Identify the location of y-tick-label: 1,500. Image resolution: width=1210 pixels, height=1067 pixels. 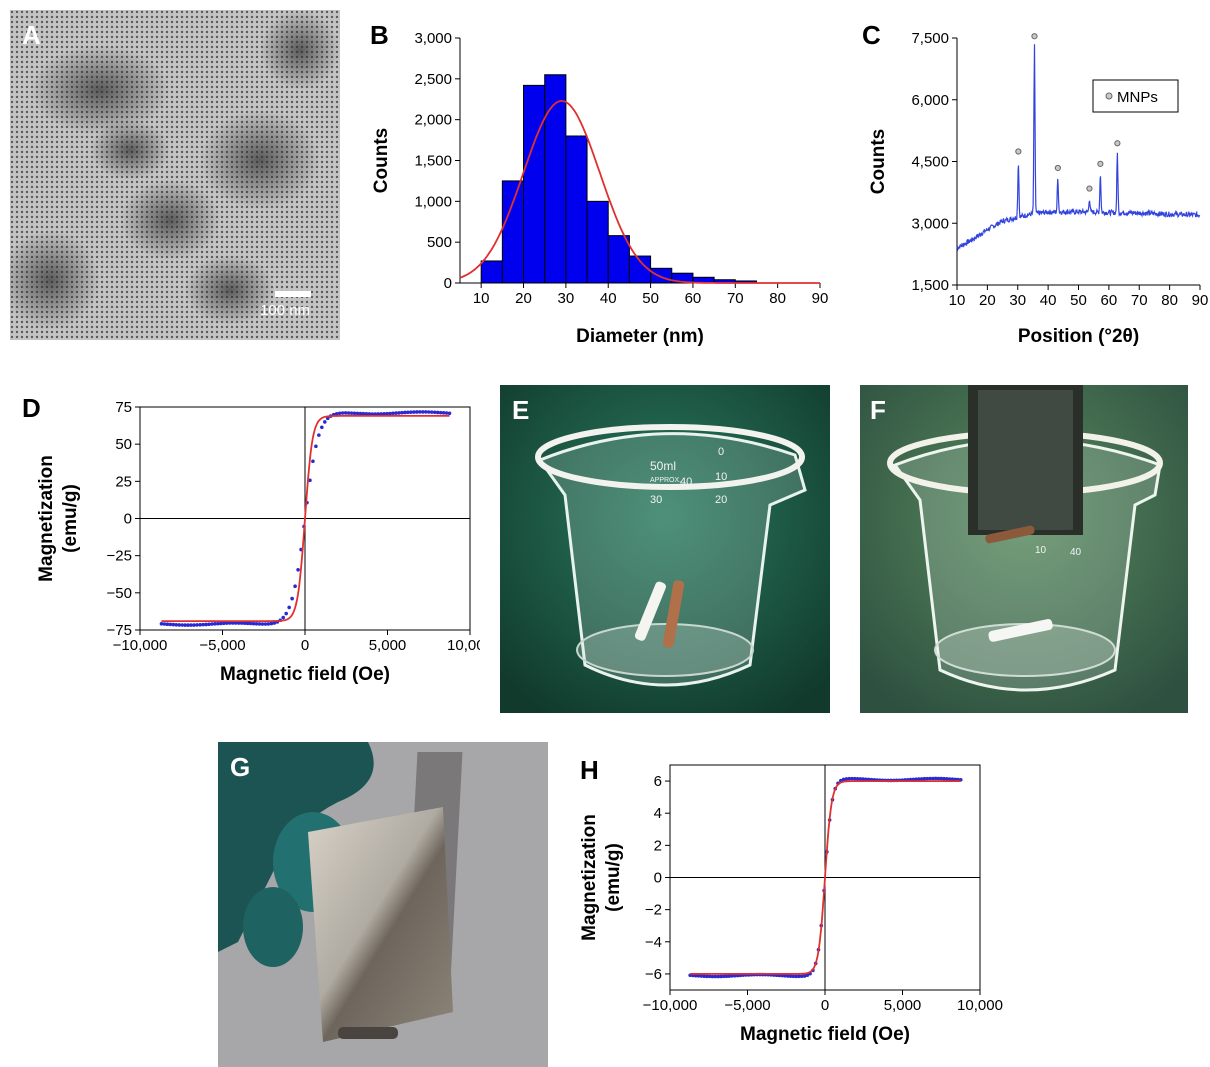
(930, 285).